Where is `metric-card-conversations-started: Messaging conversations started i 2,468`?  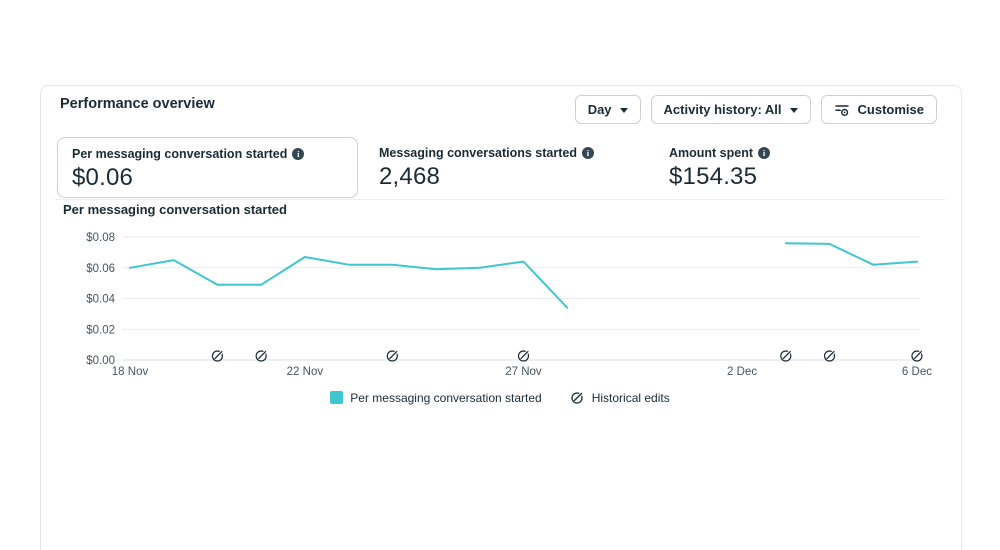 metric-card-conversations-started: Messaging conversations started i 2,468 is located at coordinates (505, 167).